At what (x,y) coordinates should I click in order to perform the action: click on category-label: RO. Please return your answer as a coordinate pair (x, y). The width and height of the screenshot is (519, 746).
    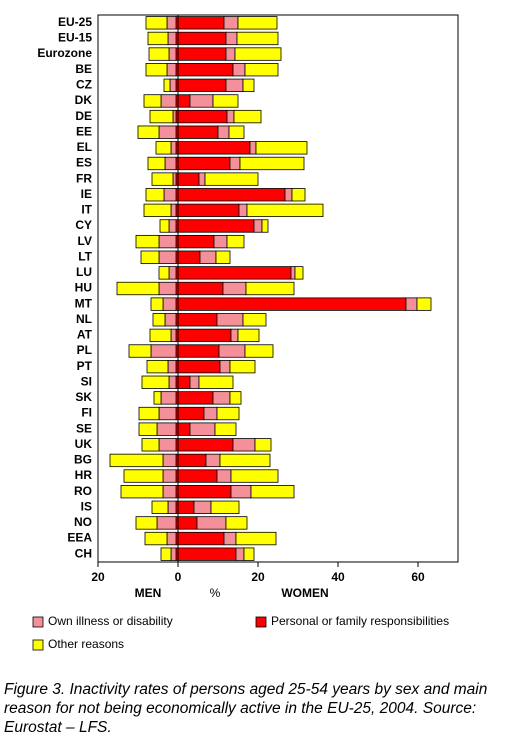
    Looking at the image, I should click on (83, 491).